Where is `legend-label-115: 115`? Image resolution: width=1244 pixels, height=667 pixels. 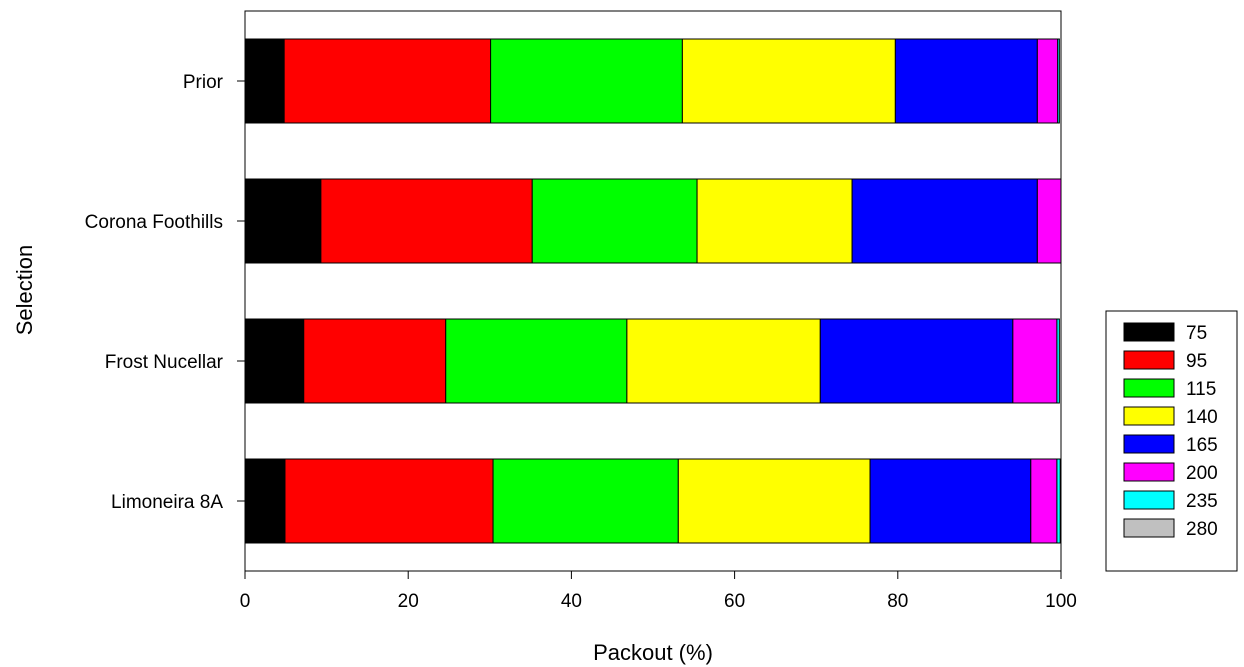 legend-label-115: 115 is located at coordinates (1201, 389).